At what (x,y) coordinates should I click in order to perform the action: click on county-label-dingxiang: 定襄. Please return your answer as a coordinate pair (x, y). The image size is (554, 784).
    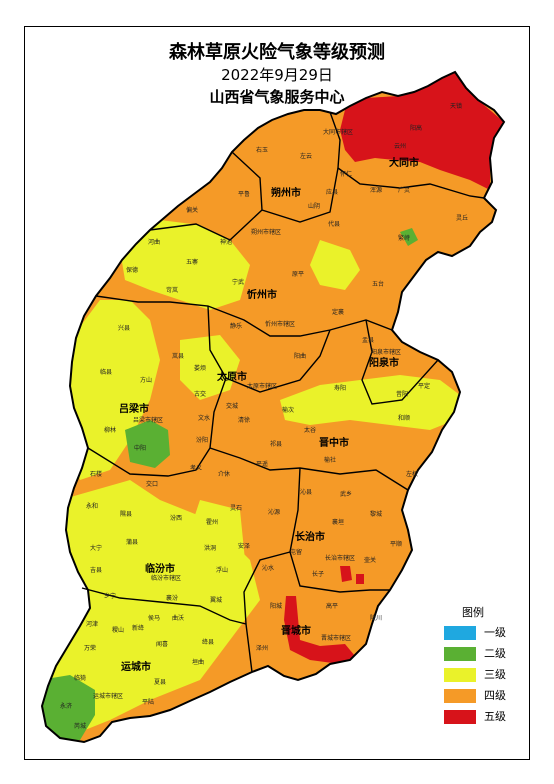
    Looking at the image, I should click on (338, 312).